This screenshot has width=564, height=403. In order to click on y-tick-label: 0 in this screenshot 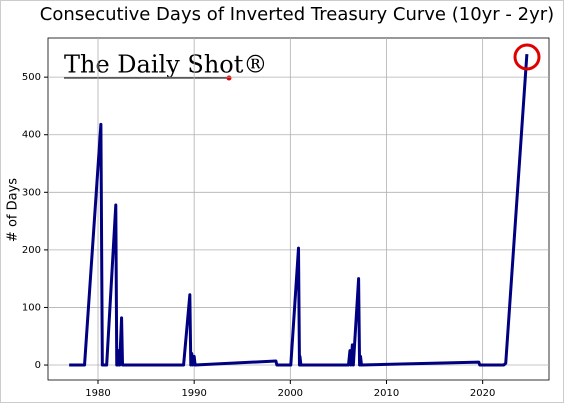, I will do `click(38, 365)`.